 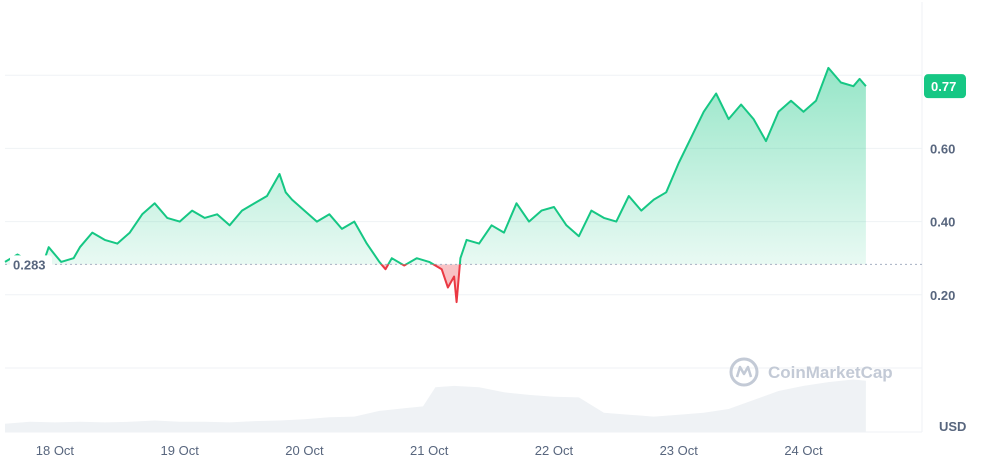 I want to click on y-tick-label-0: 0.20, so click(x=942, y=295).